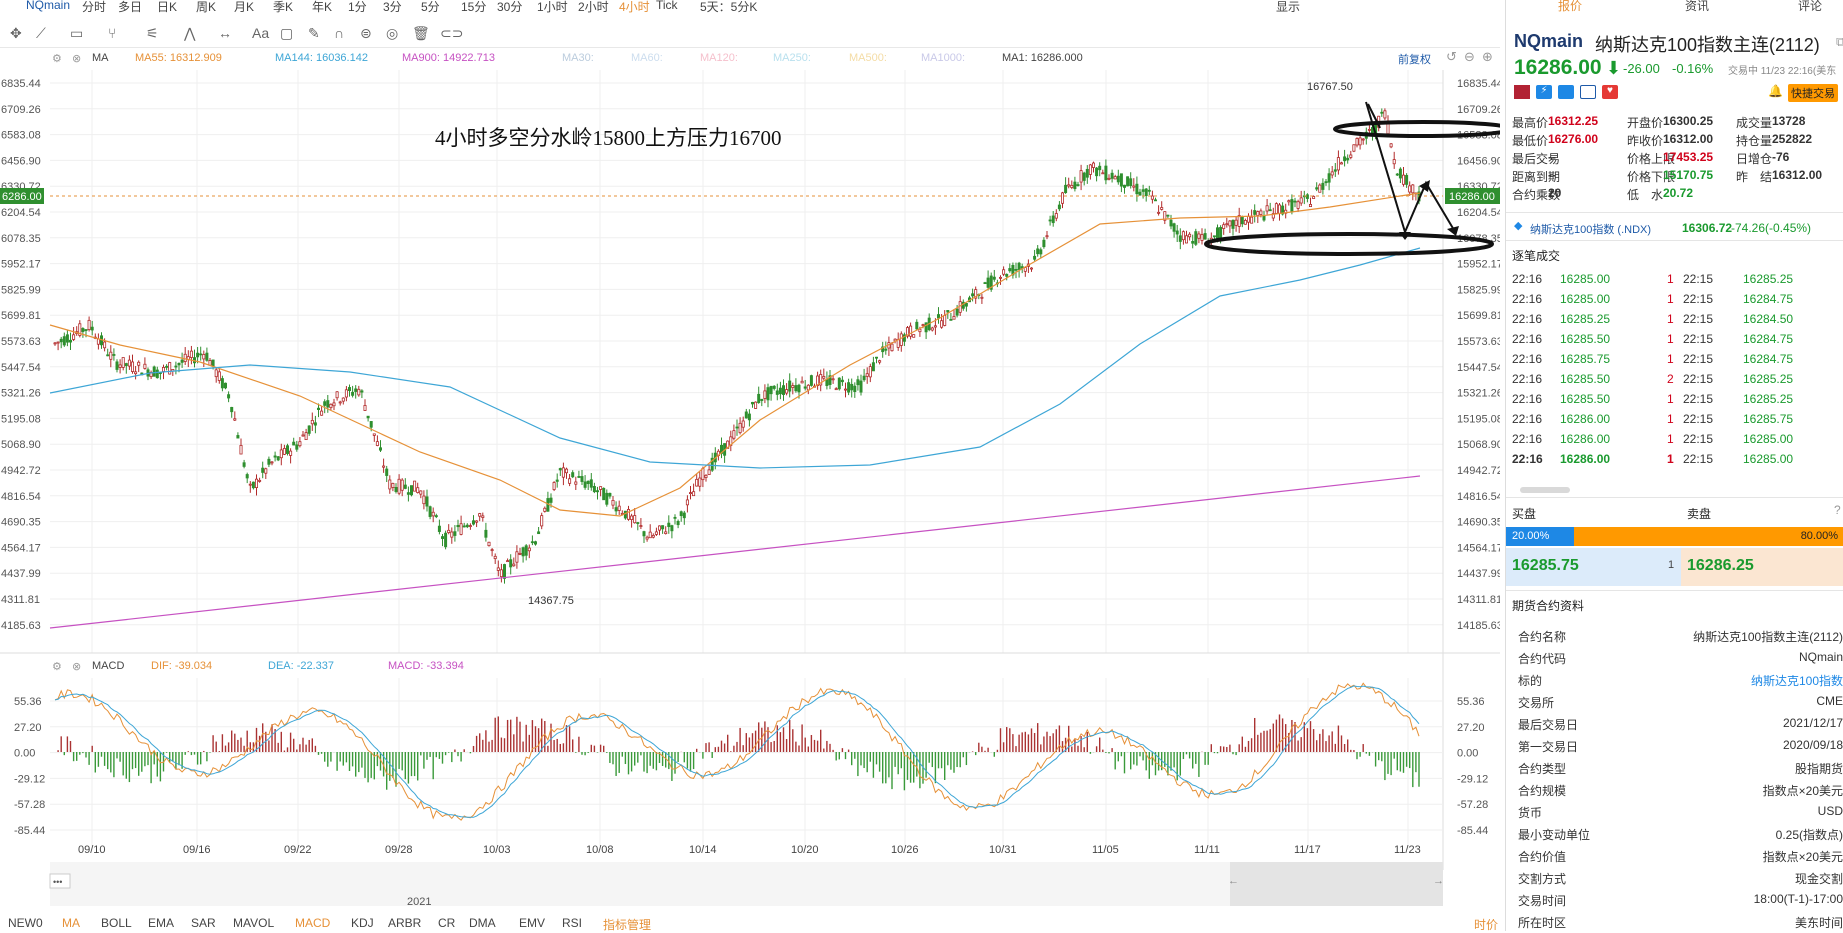 This screenshot has height=933, width=1843. Describe the element at coordinates (1610, 92) in the screenshot. I see `favorite-icon: ♥` at that location.